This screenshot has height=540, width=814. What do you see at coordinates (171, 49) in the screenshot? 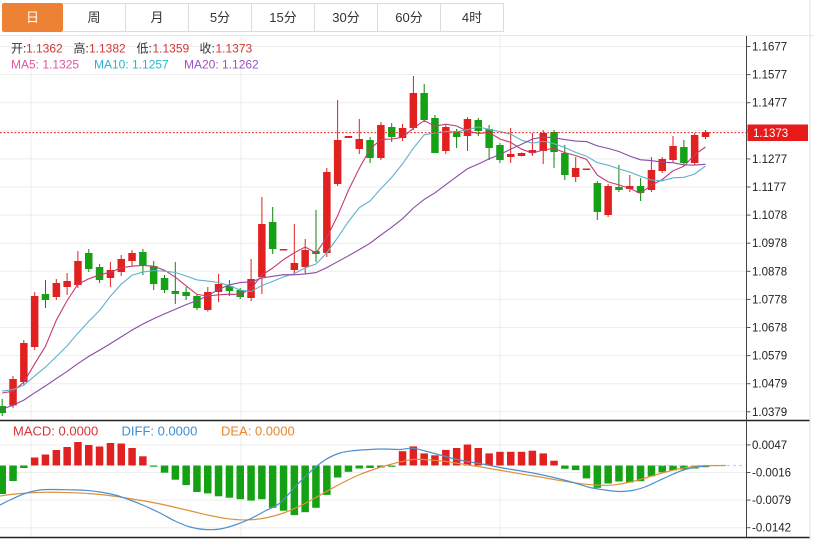
I see `svg-text: 1.1359` at bounding box center [171, 49].